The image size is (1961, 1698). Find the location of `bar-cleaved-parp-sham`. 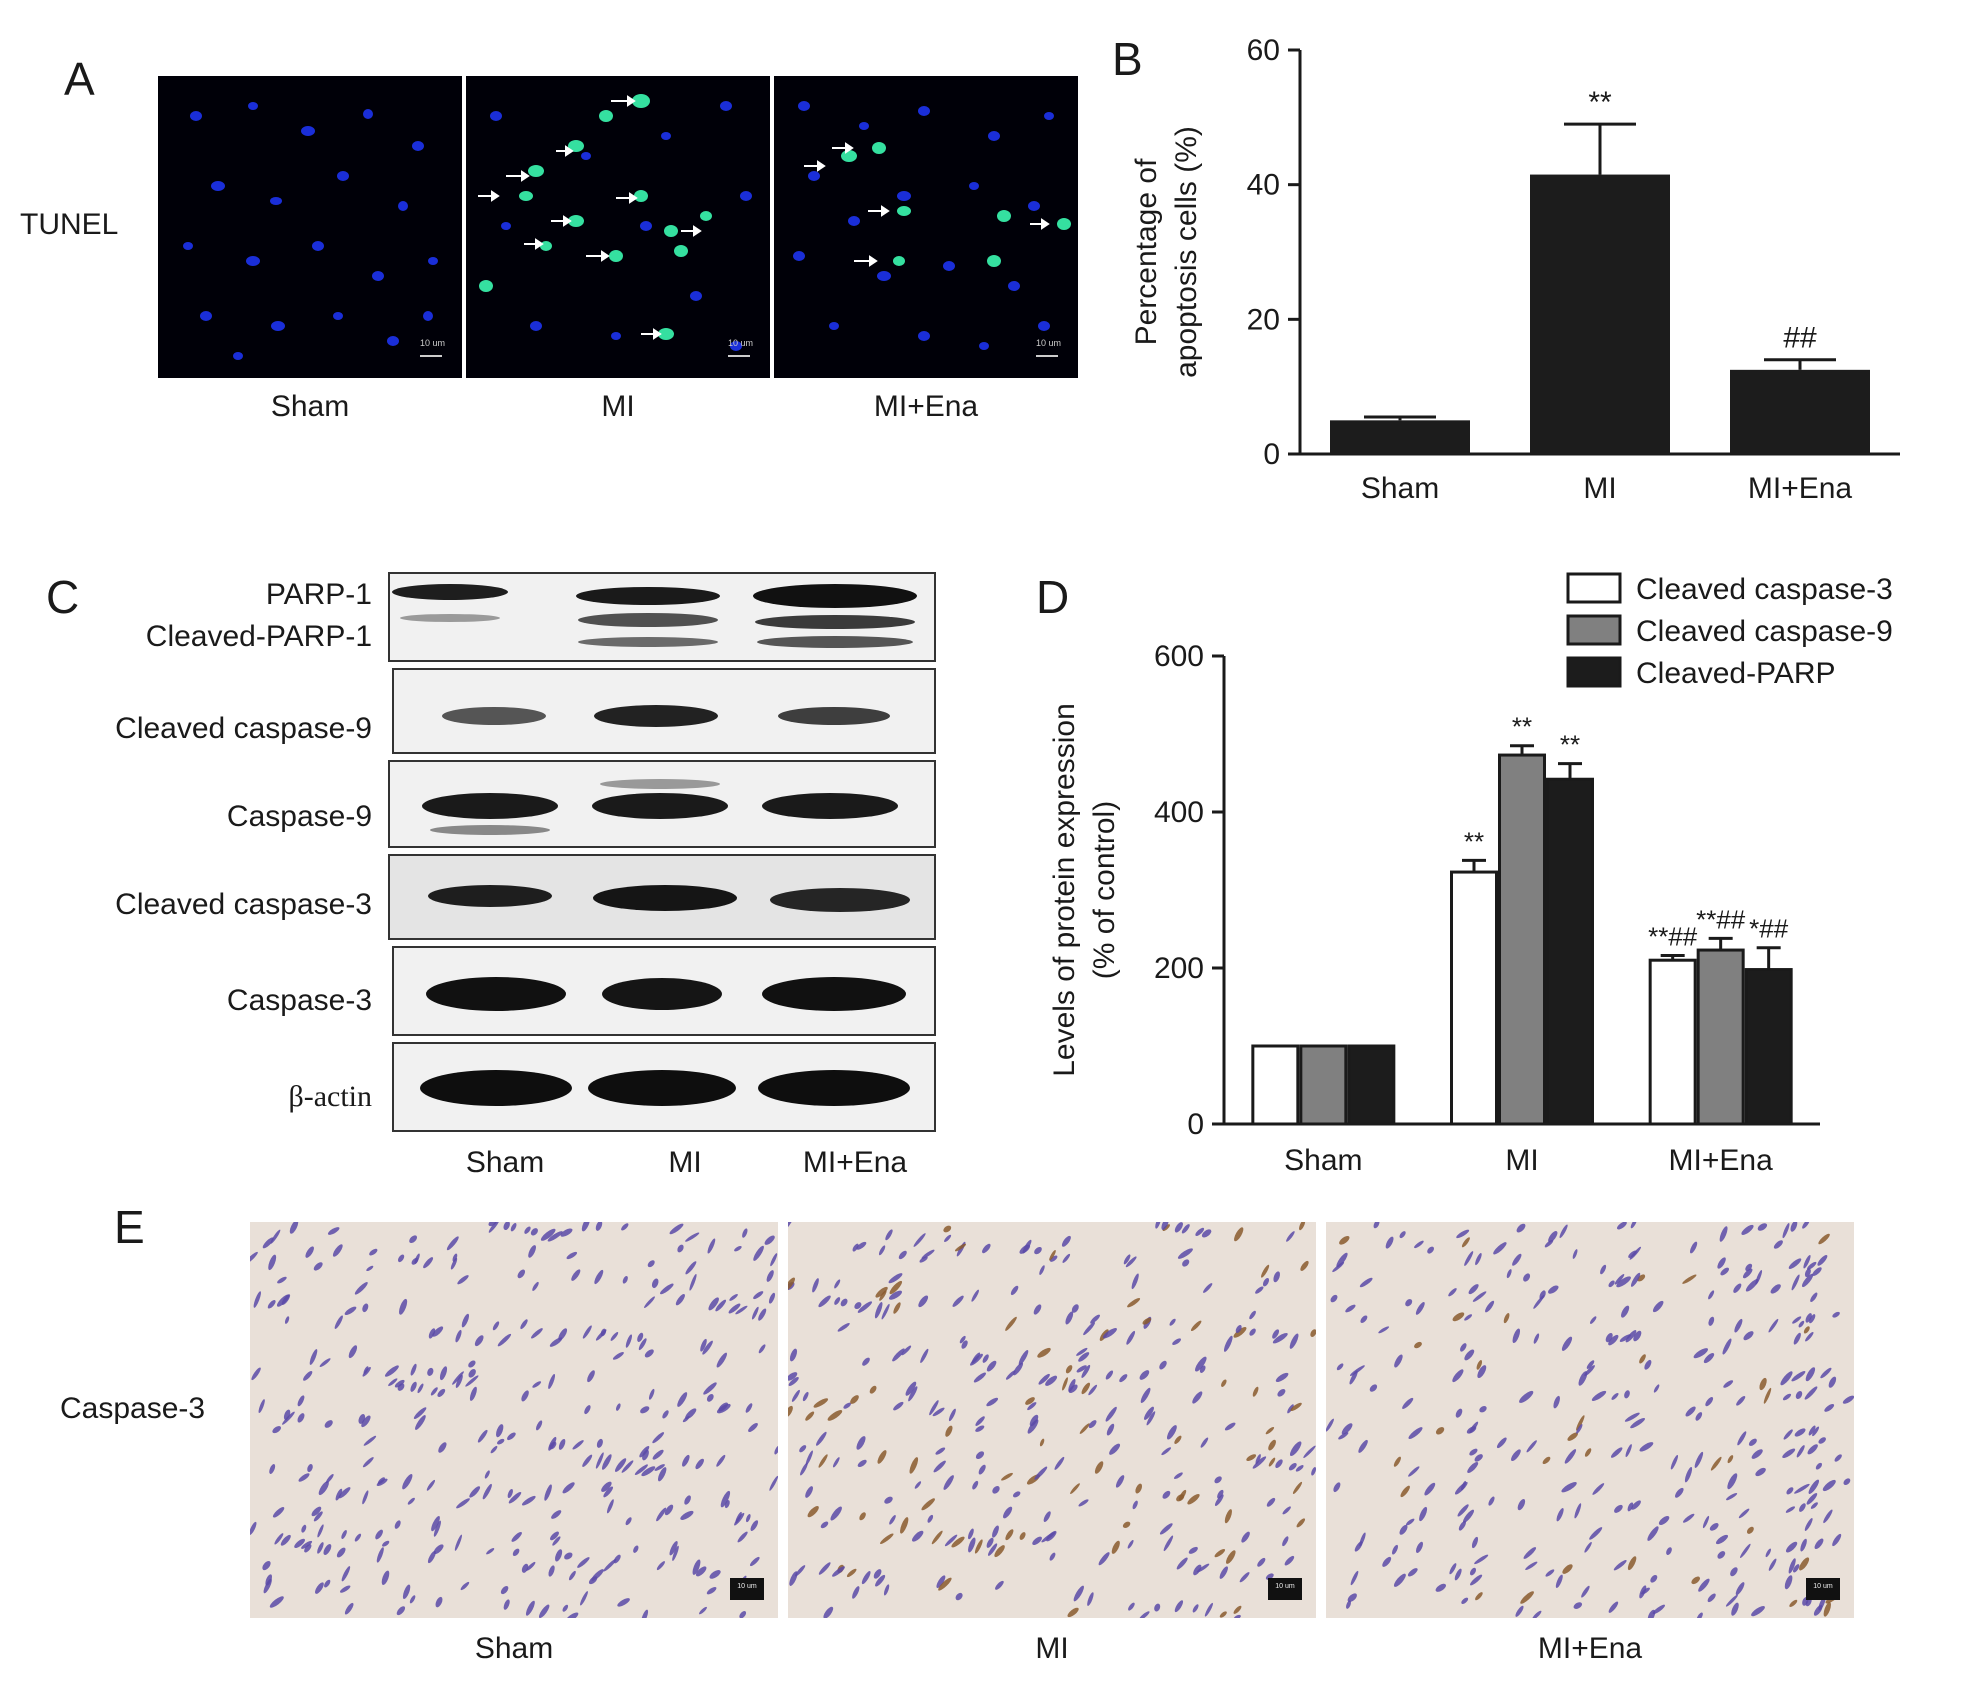

bar-cleaved-parp-sham is located at coordinates (1371, 1085).